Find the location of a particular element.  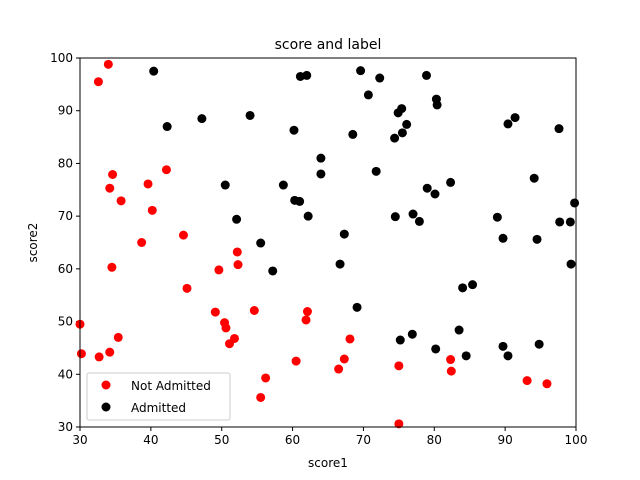

y-tick-label: 80 is located at coordinates (65, 163).